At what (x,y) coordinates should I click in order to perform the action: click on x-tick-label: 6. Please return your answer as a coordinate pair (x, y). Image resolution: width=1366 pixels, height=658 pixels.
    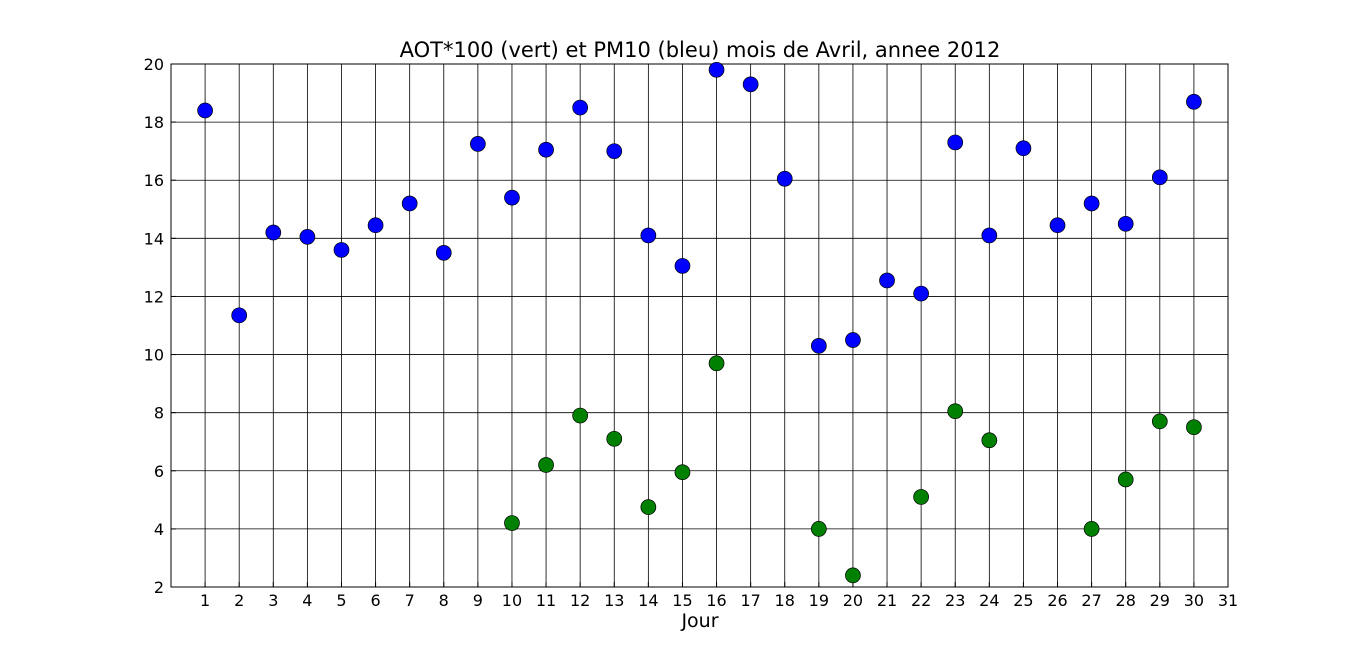
    Looking at the image, I should click on (375, 600).